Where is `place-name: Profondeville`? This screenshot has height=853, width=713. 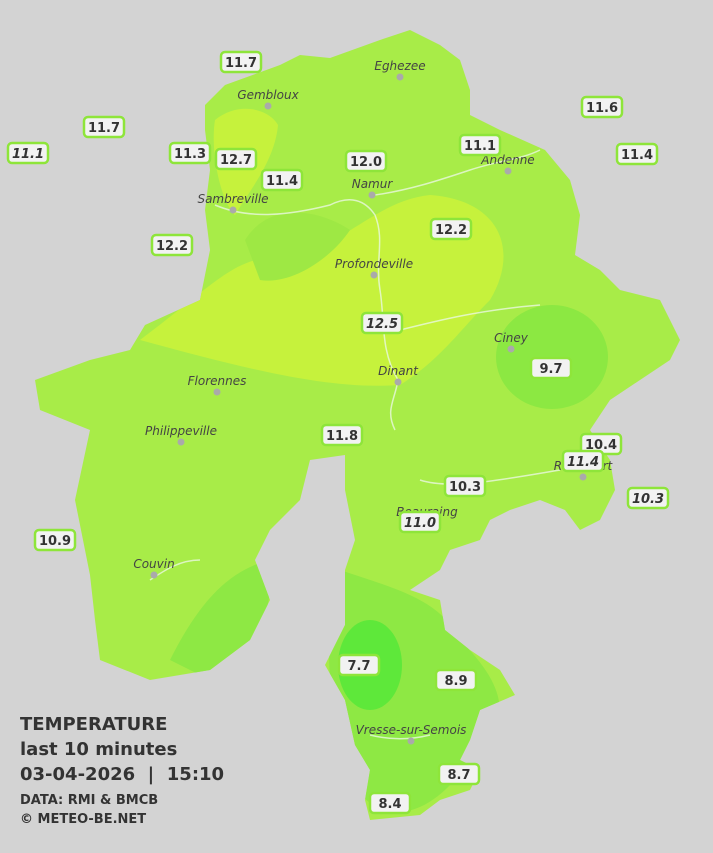
place-name: Profondeville is located at coordinates (374, 264).